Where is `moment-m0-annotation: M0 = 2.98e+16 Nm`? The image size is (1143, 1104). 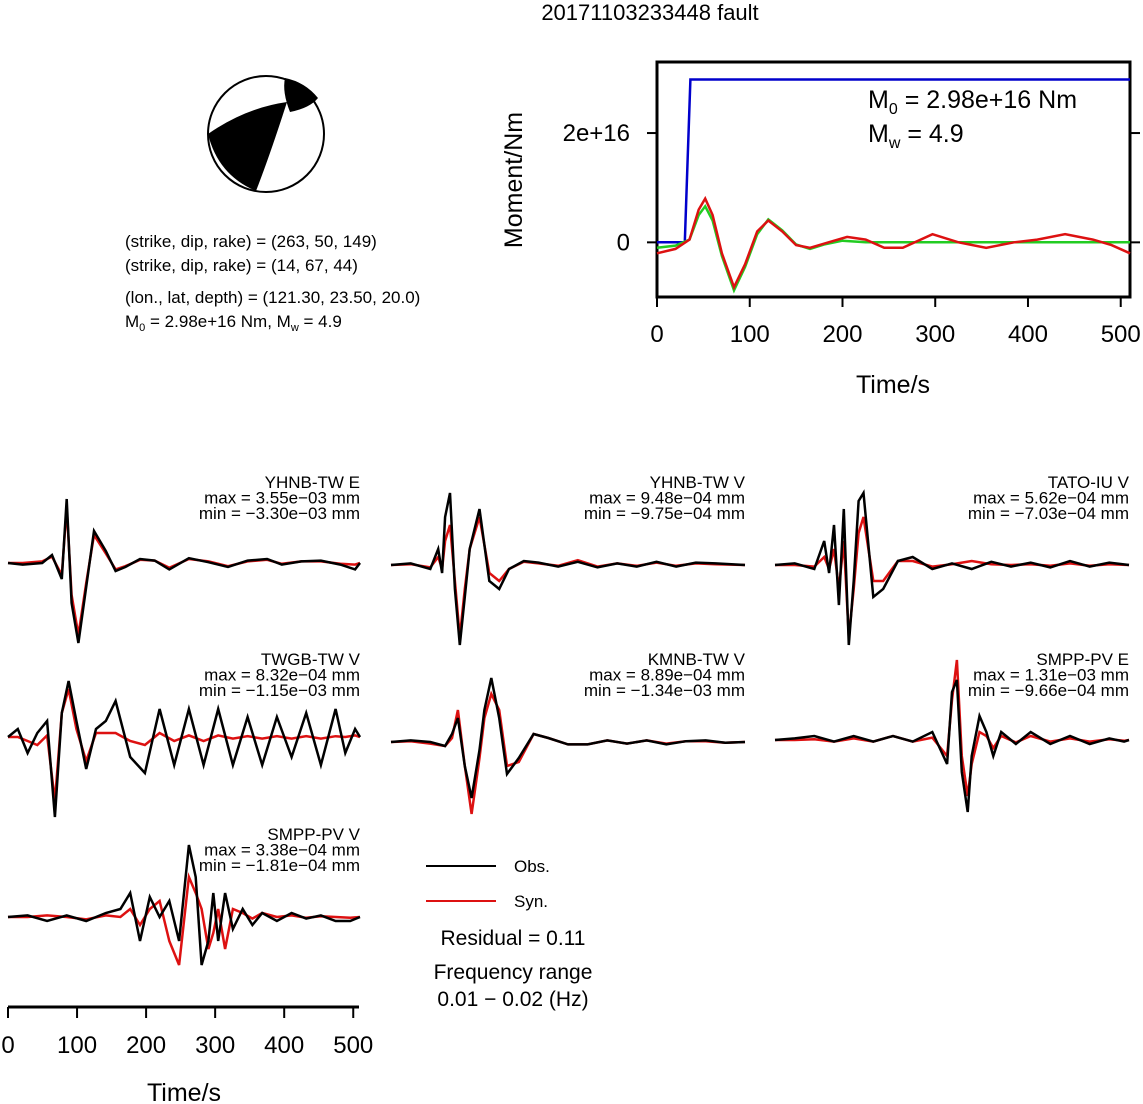 moment-m0-annotation: M0 = 2.98e+16 Nm is located at coordinates (972, 102).